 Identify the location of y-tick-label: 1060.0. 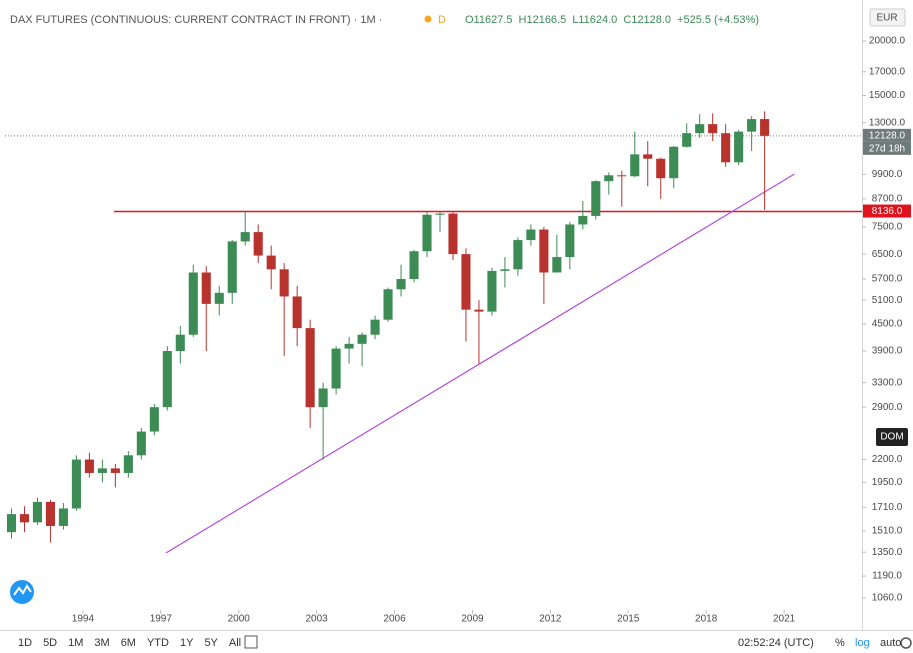
(887, 598).